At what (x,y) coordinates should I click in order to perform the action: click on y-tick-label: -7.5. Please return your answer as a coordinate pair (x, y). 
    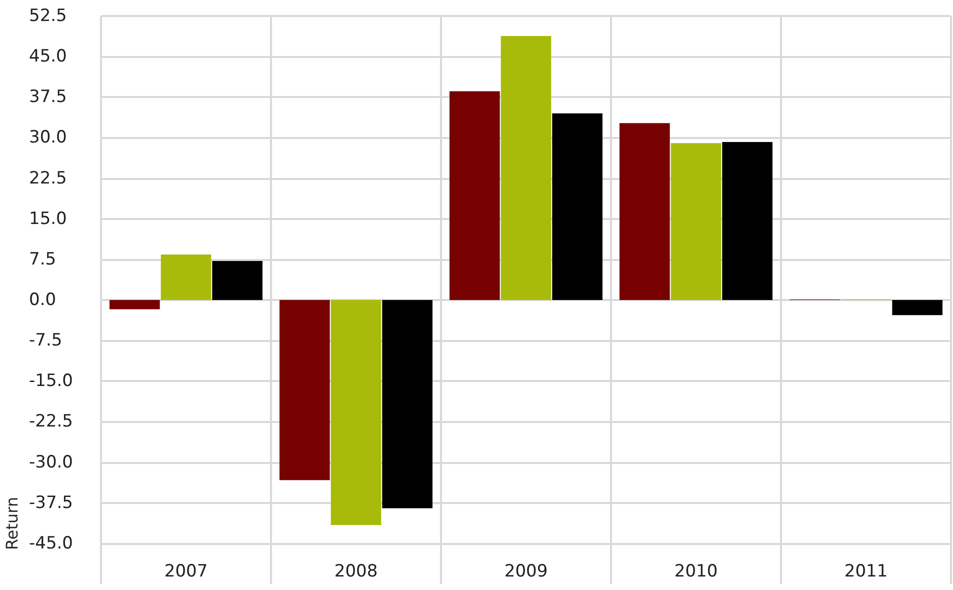
    Looking at the image, I should click on (45, 340).